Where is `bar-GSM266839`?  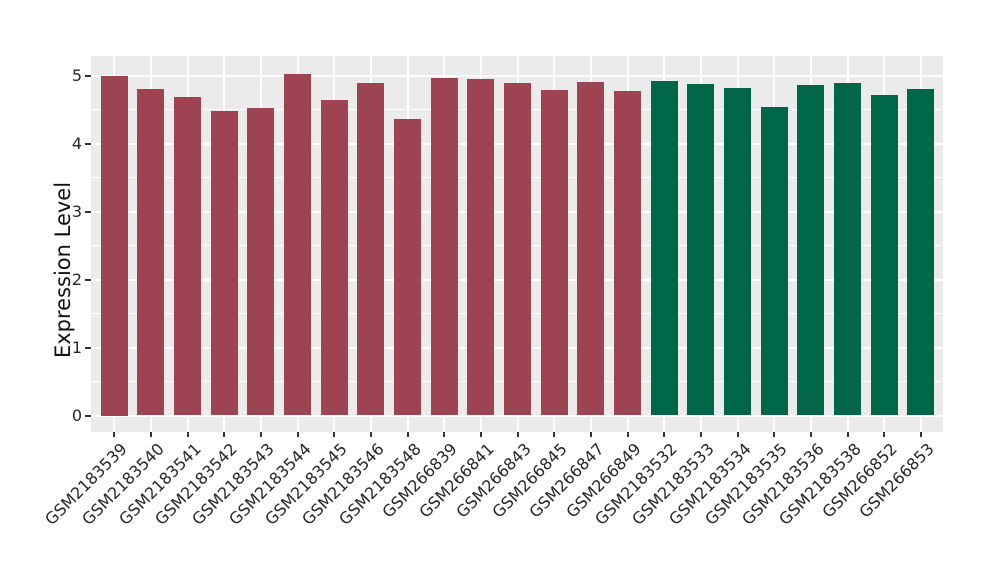
bar-GSM266839 is located at coordinates (444, 247).